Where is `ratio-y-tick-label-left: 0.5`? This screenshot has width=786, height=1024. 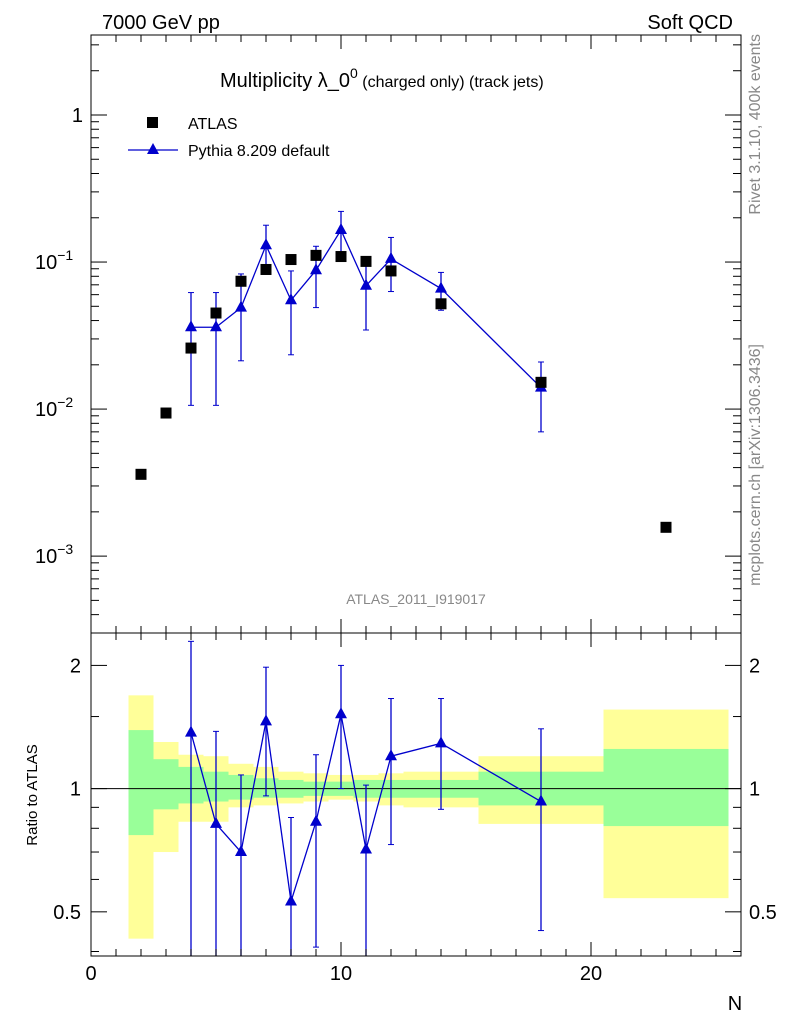
ratio-y-tick-label-left: 0.5 is located at coordinates (67, 913).